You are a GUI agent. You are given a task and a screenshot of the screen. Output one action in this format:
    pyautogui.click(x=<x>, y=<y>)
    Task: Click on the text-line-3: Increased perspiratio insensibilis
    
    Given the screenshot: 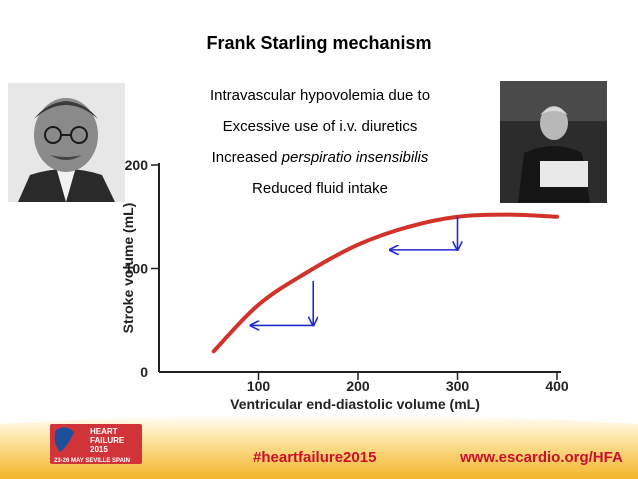 What is the action you would take?
    pyautogui.click(x=320, y=157)
    